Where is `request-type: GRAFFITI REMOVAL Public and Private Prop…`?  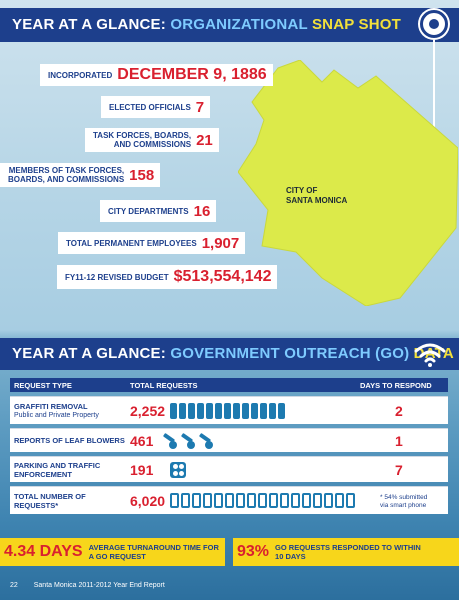 request-type: GRAFFITI REMOVAL Public and Private Prop… is located at coordinates (56, 411).